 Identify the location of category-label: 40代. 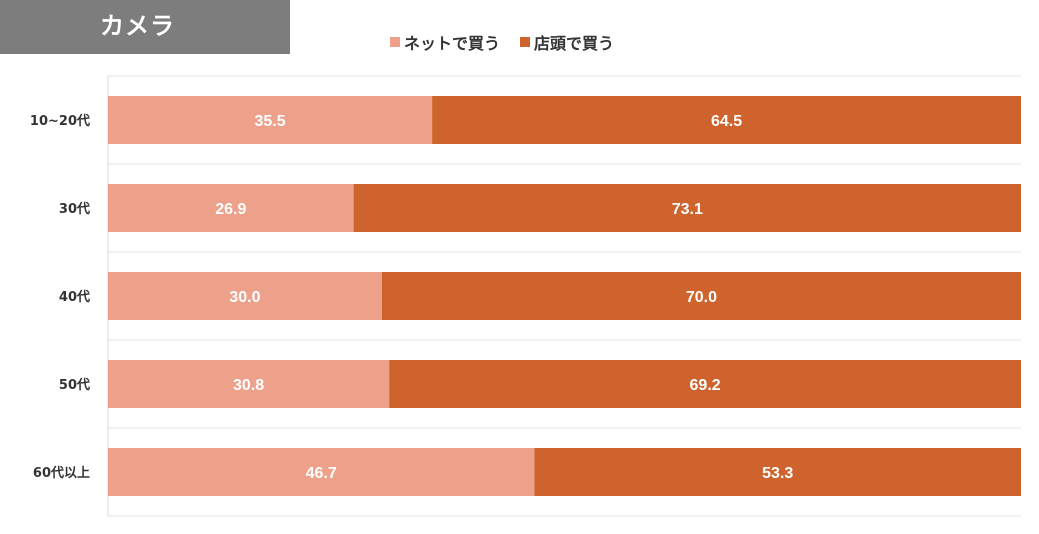
(74, 297).